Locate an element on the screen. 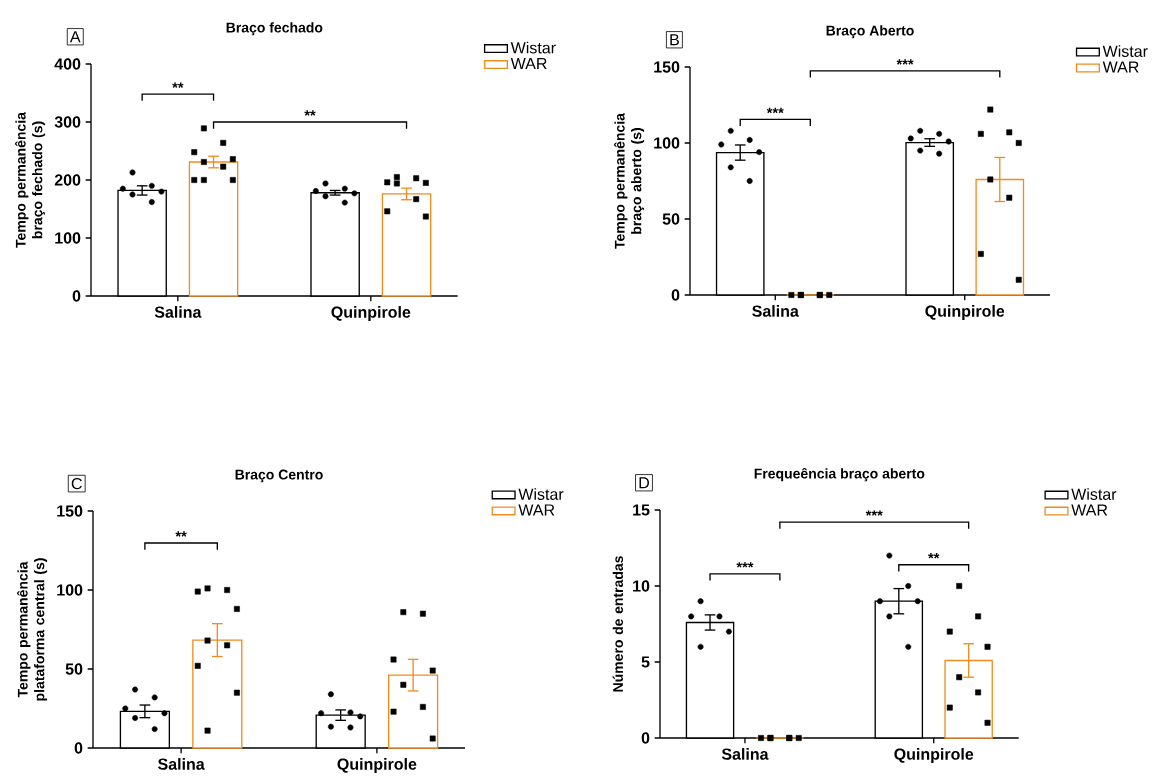  chart-title: Frequeência braço aberto is located at coordinates (839, 474).